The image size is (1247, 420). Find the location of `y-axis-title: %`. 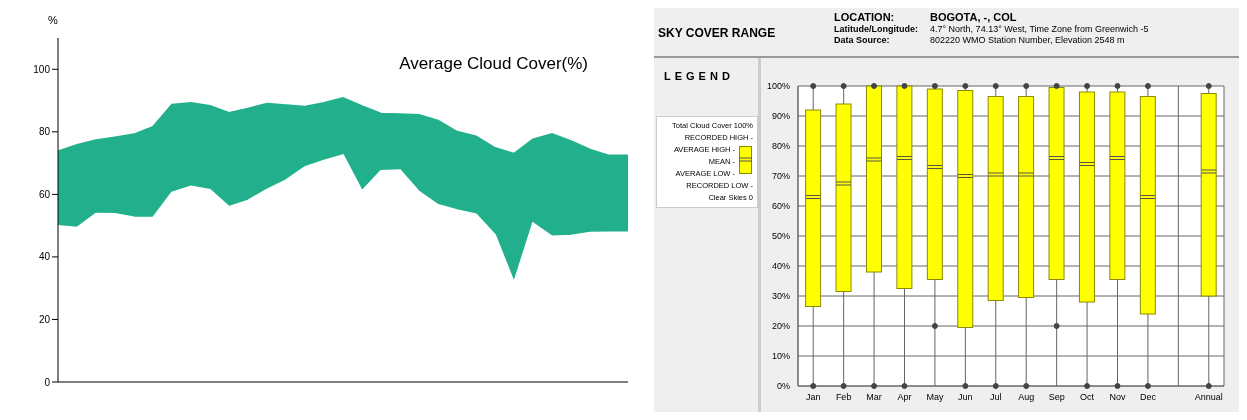

y-axis-title: % is located at coordinates (53, 19).